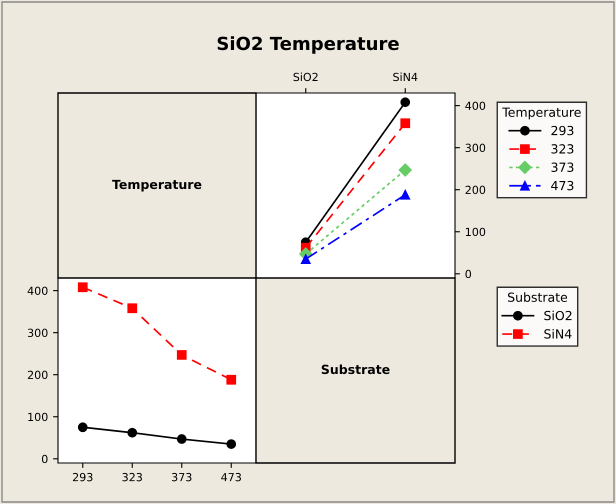 The image size is (616, 504). Describe the element at coordinates (132, 477) in the screenshot. I see `x-tick-label: 323` at that location.